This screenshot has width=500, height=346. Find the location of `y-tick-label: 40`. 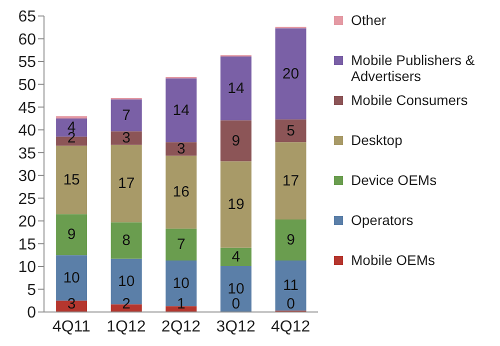

y-tick-label: 40 is located at coordinates (27, 131).